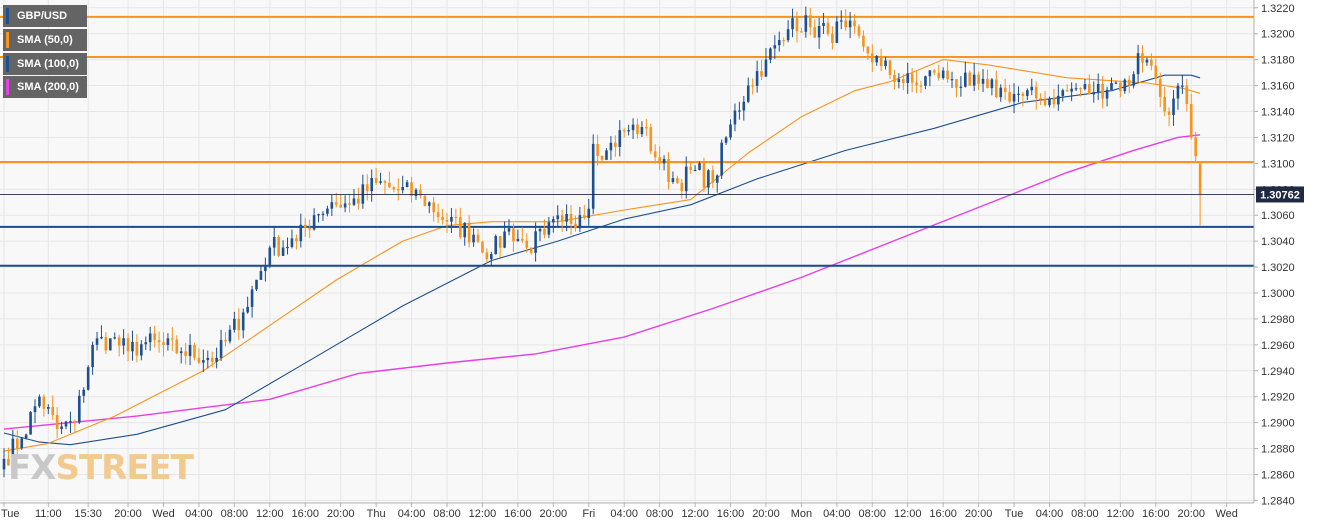  What do you see at coordinates (45, 63) in the screenshot?
I see `legend-item-sma100: SMA (100,0)` at bounding box center [45, 63].